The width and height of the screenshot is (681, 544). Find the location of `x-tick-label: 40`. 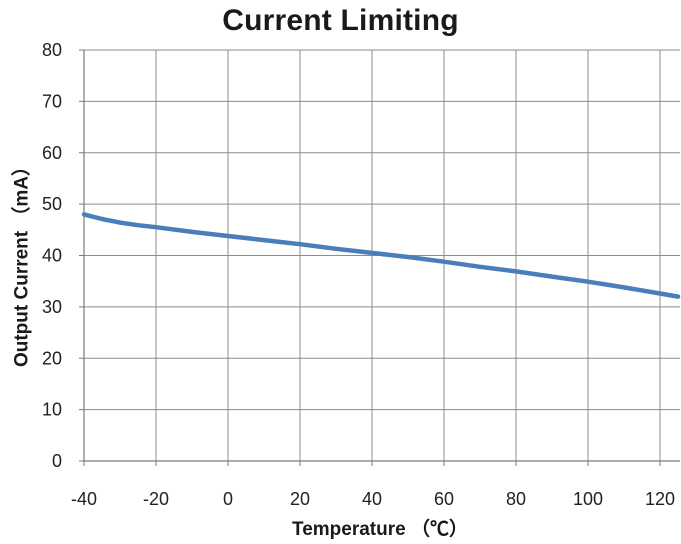

x-tick-label: 40 is located at coordinates (372, 499).